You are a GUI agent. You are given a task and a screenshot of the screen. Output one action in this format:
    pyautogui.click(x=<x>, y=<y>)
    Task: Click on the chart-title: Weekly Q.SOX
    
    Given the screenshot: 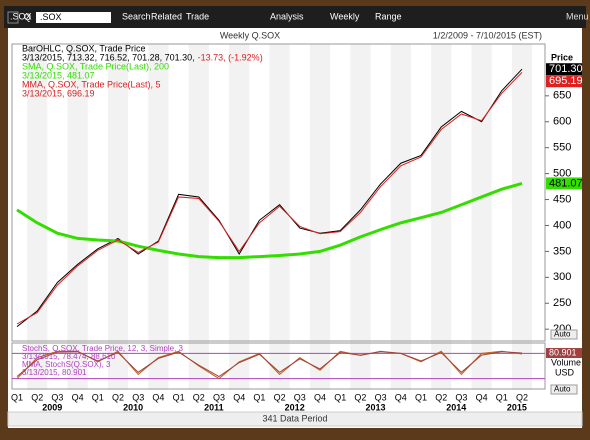 What is the action you would take?
    pyautogui.click(x=250, y=35)
    